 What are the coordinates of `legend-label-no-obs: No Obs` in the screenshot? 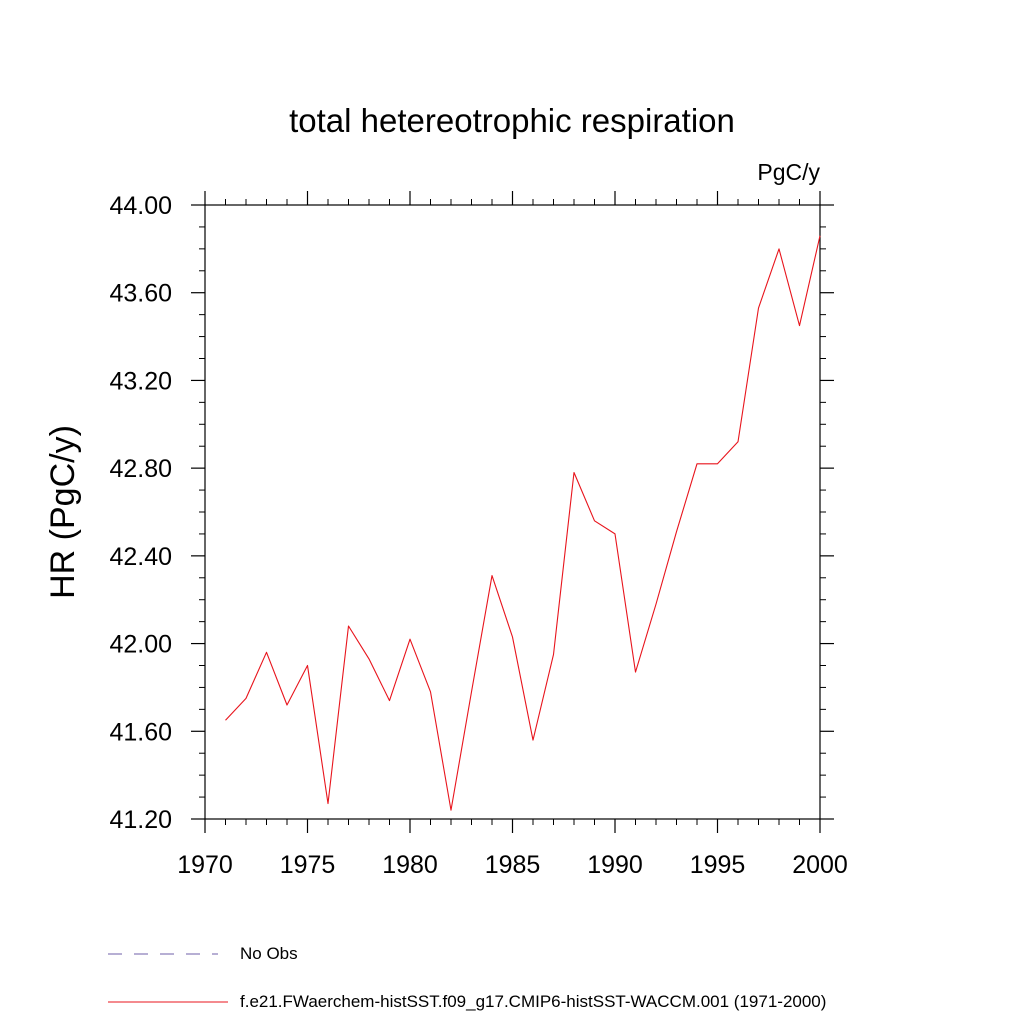 It's located at (269, 953).